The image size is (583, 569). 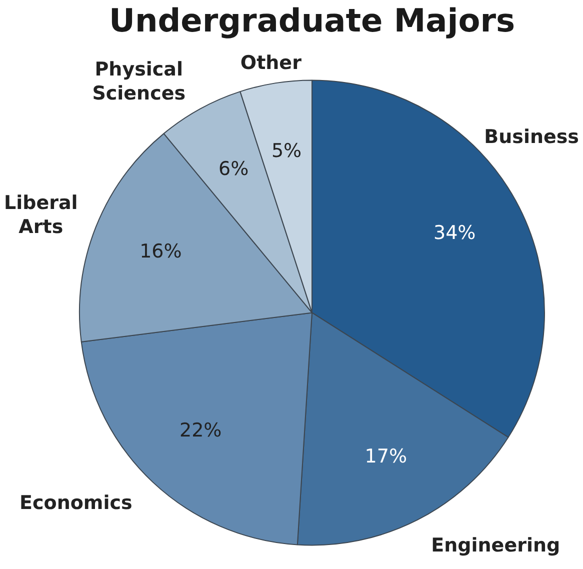 I want to click on data-label: 22%, so click(x=200, y=430).